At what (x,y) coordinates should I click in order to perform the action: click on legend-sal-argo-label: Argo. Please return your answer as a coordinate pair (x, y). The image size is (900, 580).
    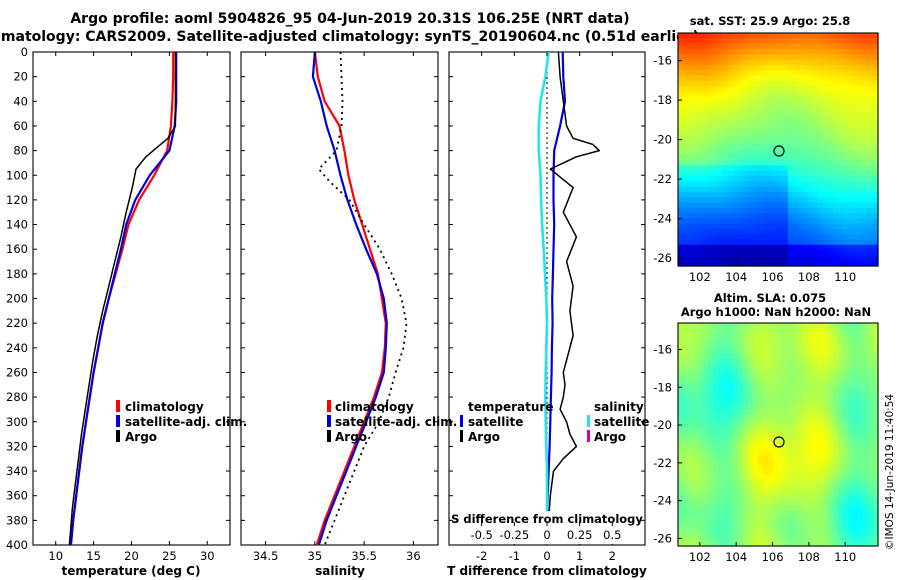
    Looking at the image, I should click on (610, 437).